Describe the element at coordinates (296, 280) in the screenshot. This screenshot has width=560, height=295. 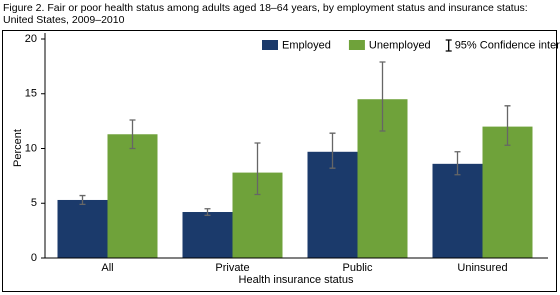
I see `x-axis-title: Health insurance status` at that location.